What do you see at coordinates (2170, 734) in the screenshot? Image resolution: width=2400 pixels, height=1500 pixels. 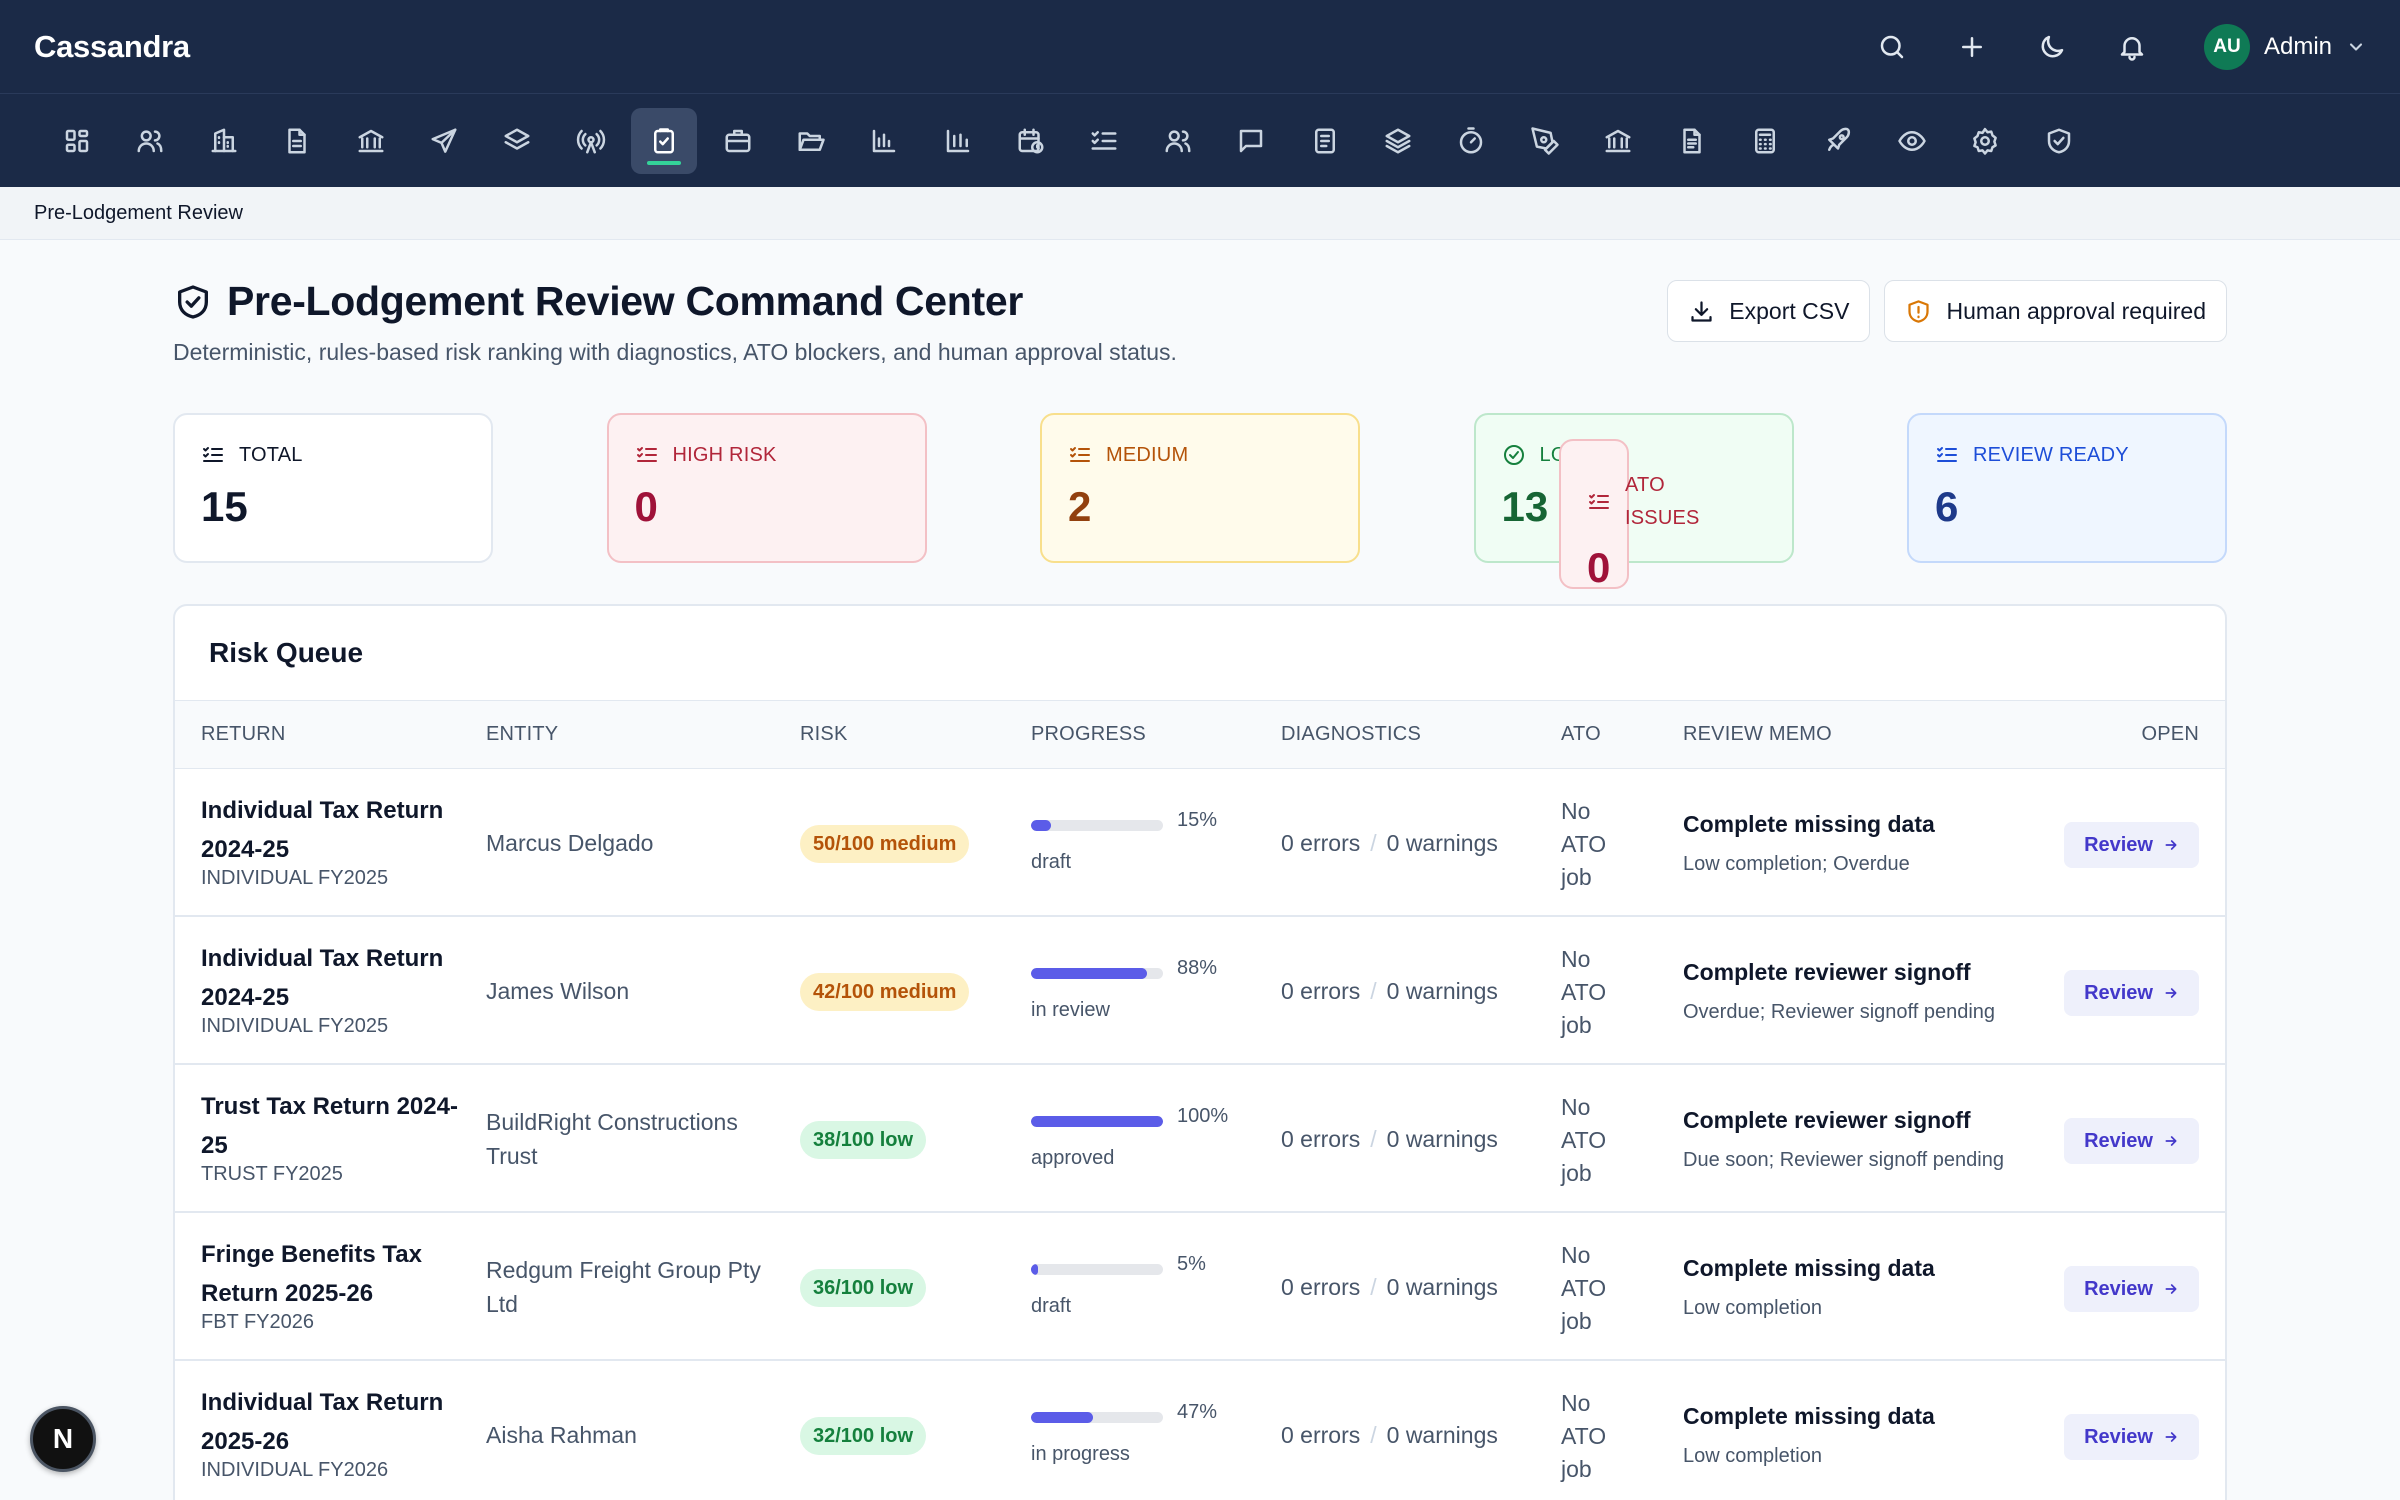 I see `column-header-open: OPEN` at bounding box center [2170, 734].